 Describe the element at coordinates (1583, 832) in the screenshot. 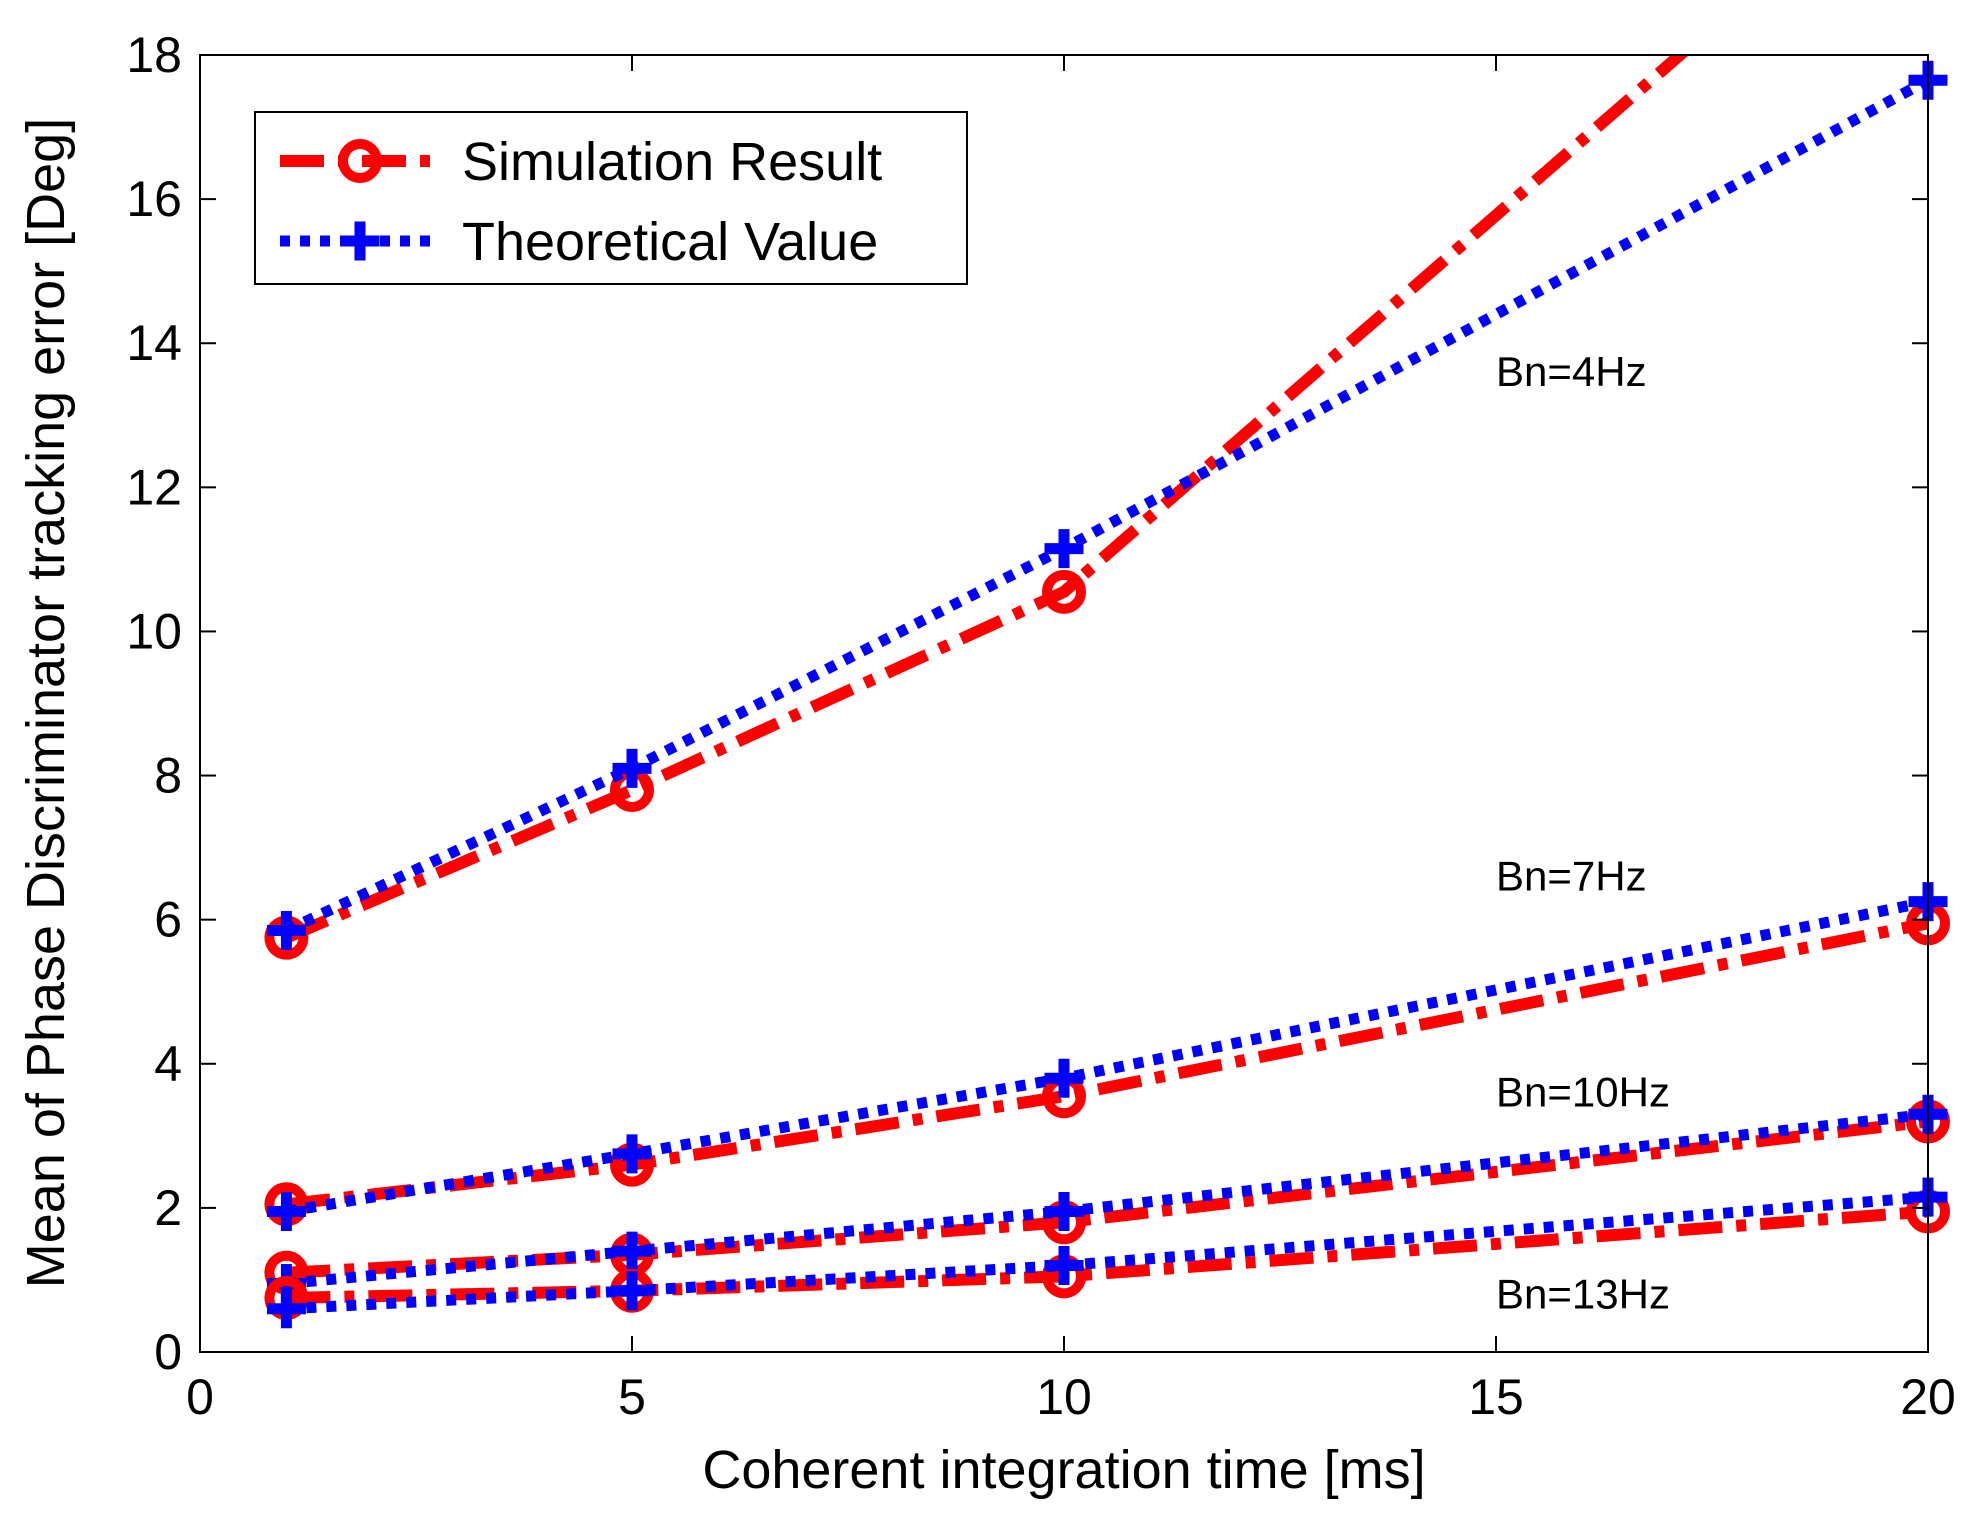

I see `annotations: Bn=4Hz Bn=7Hz Bn=10Hz Bn=13Hz` at that location.